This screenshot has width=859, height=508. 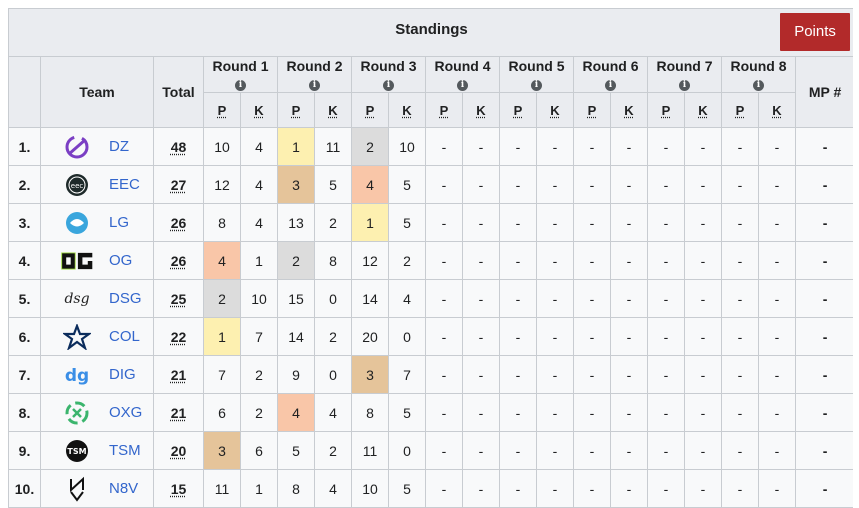 I want to click on placement-subheader: P, so click(x=370, y=110).